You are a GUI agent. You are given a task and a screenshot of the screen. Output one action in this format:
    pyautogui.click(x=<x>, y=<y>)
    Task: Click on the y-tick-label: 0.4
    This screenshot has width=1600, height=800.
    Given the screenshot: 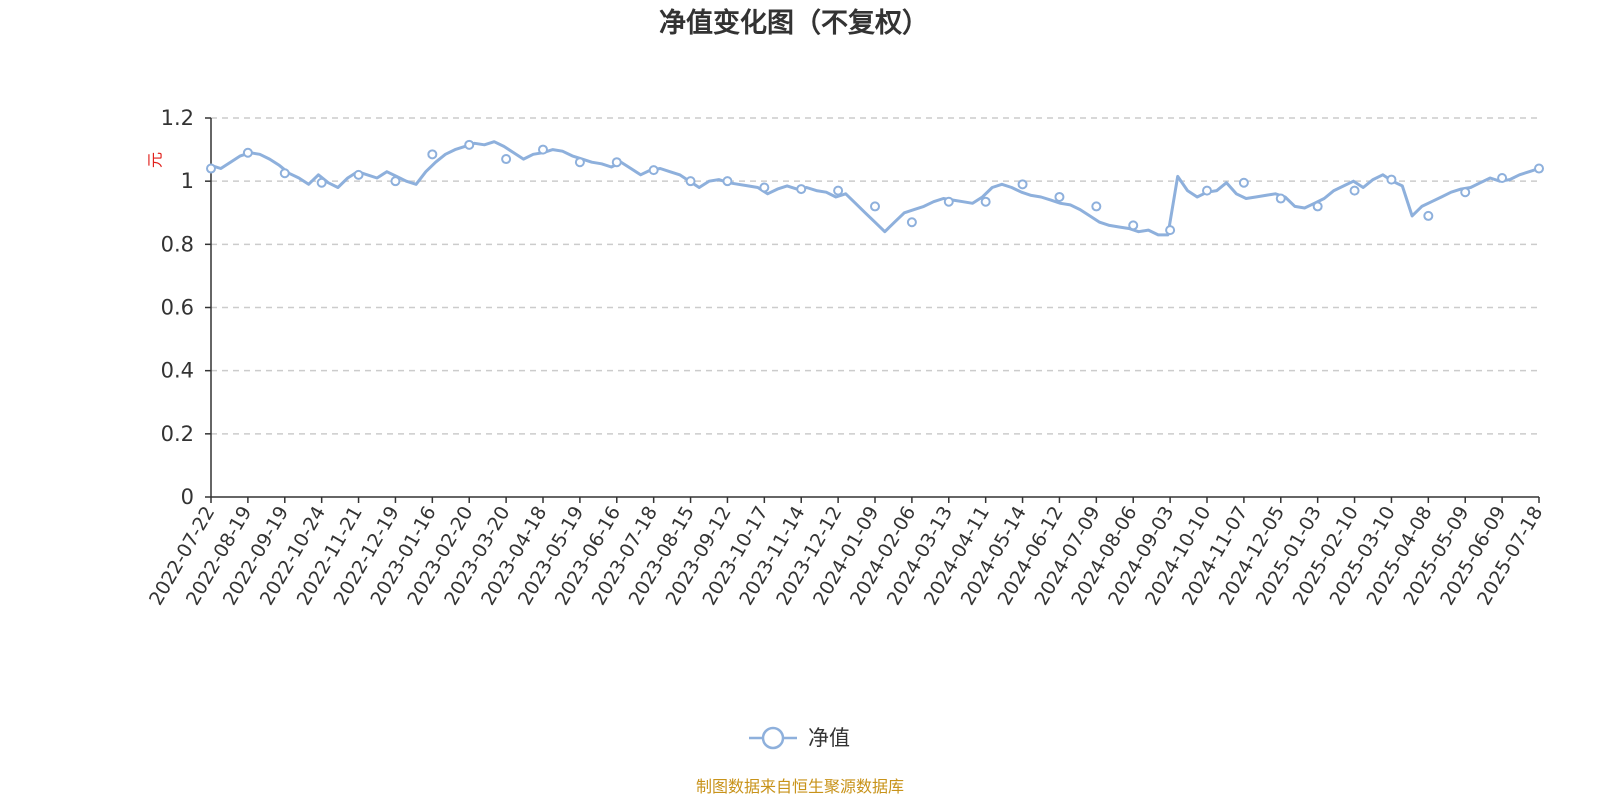 What is the action you would take?
    pyautogui.click(x=177, y=371)
    